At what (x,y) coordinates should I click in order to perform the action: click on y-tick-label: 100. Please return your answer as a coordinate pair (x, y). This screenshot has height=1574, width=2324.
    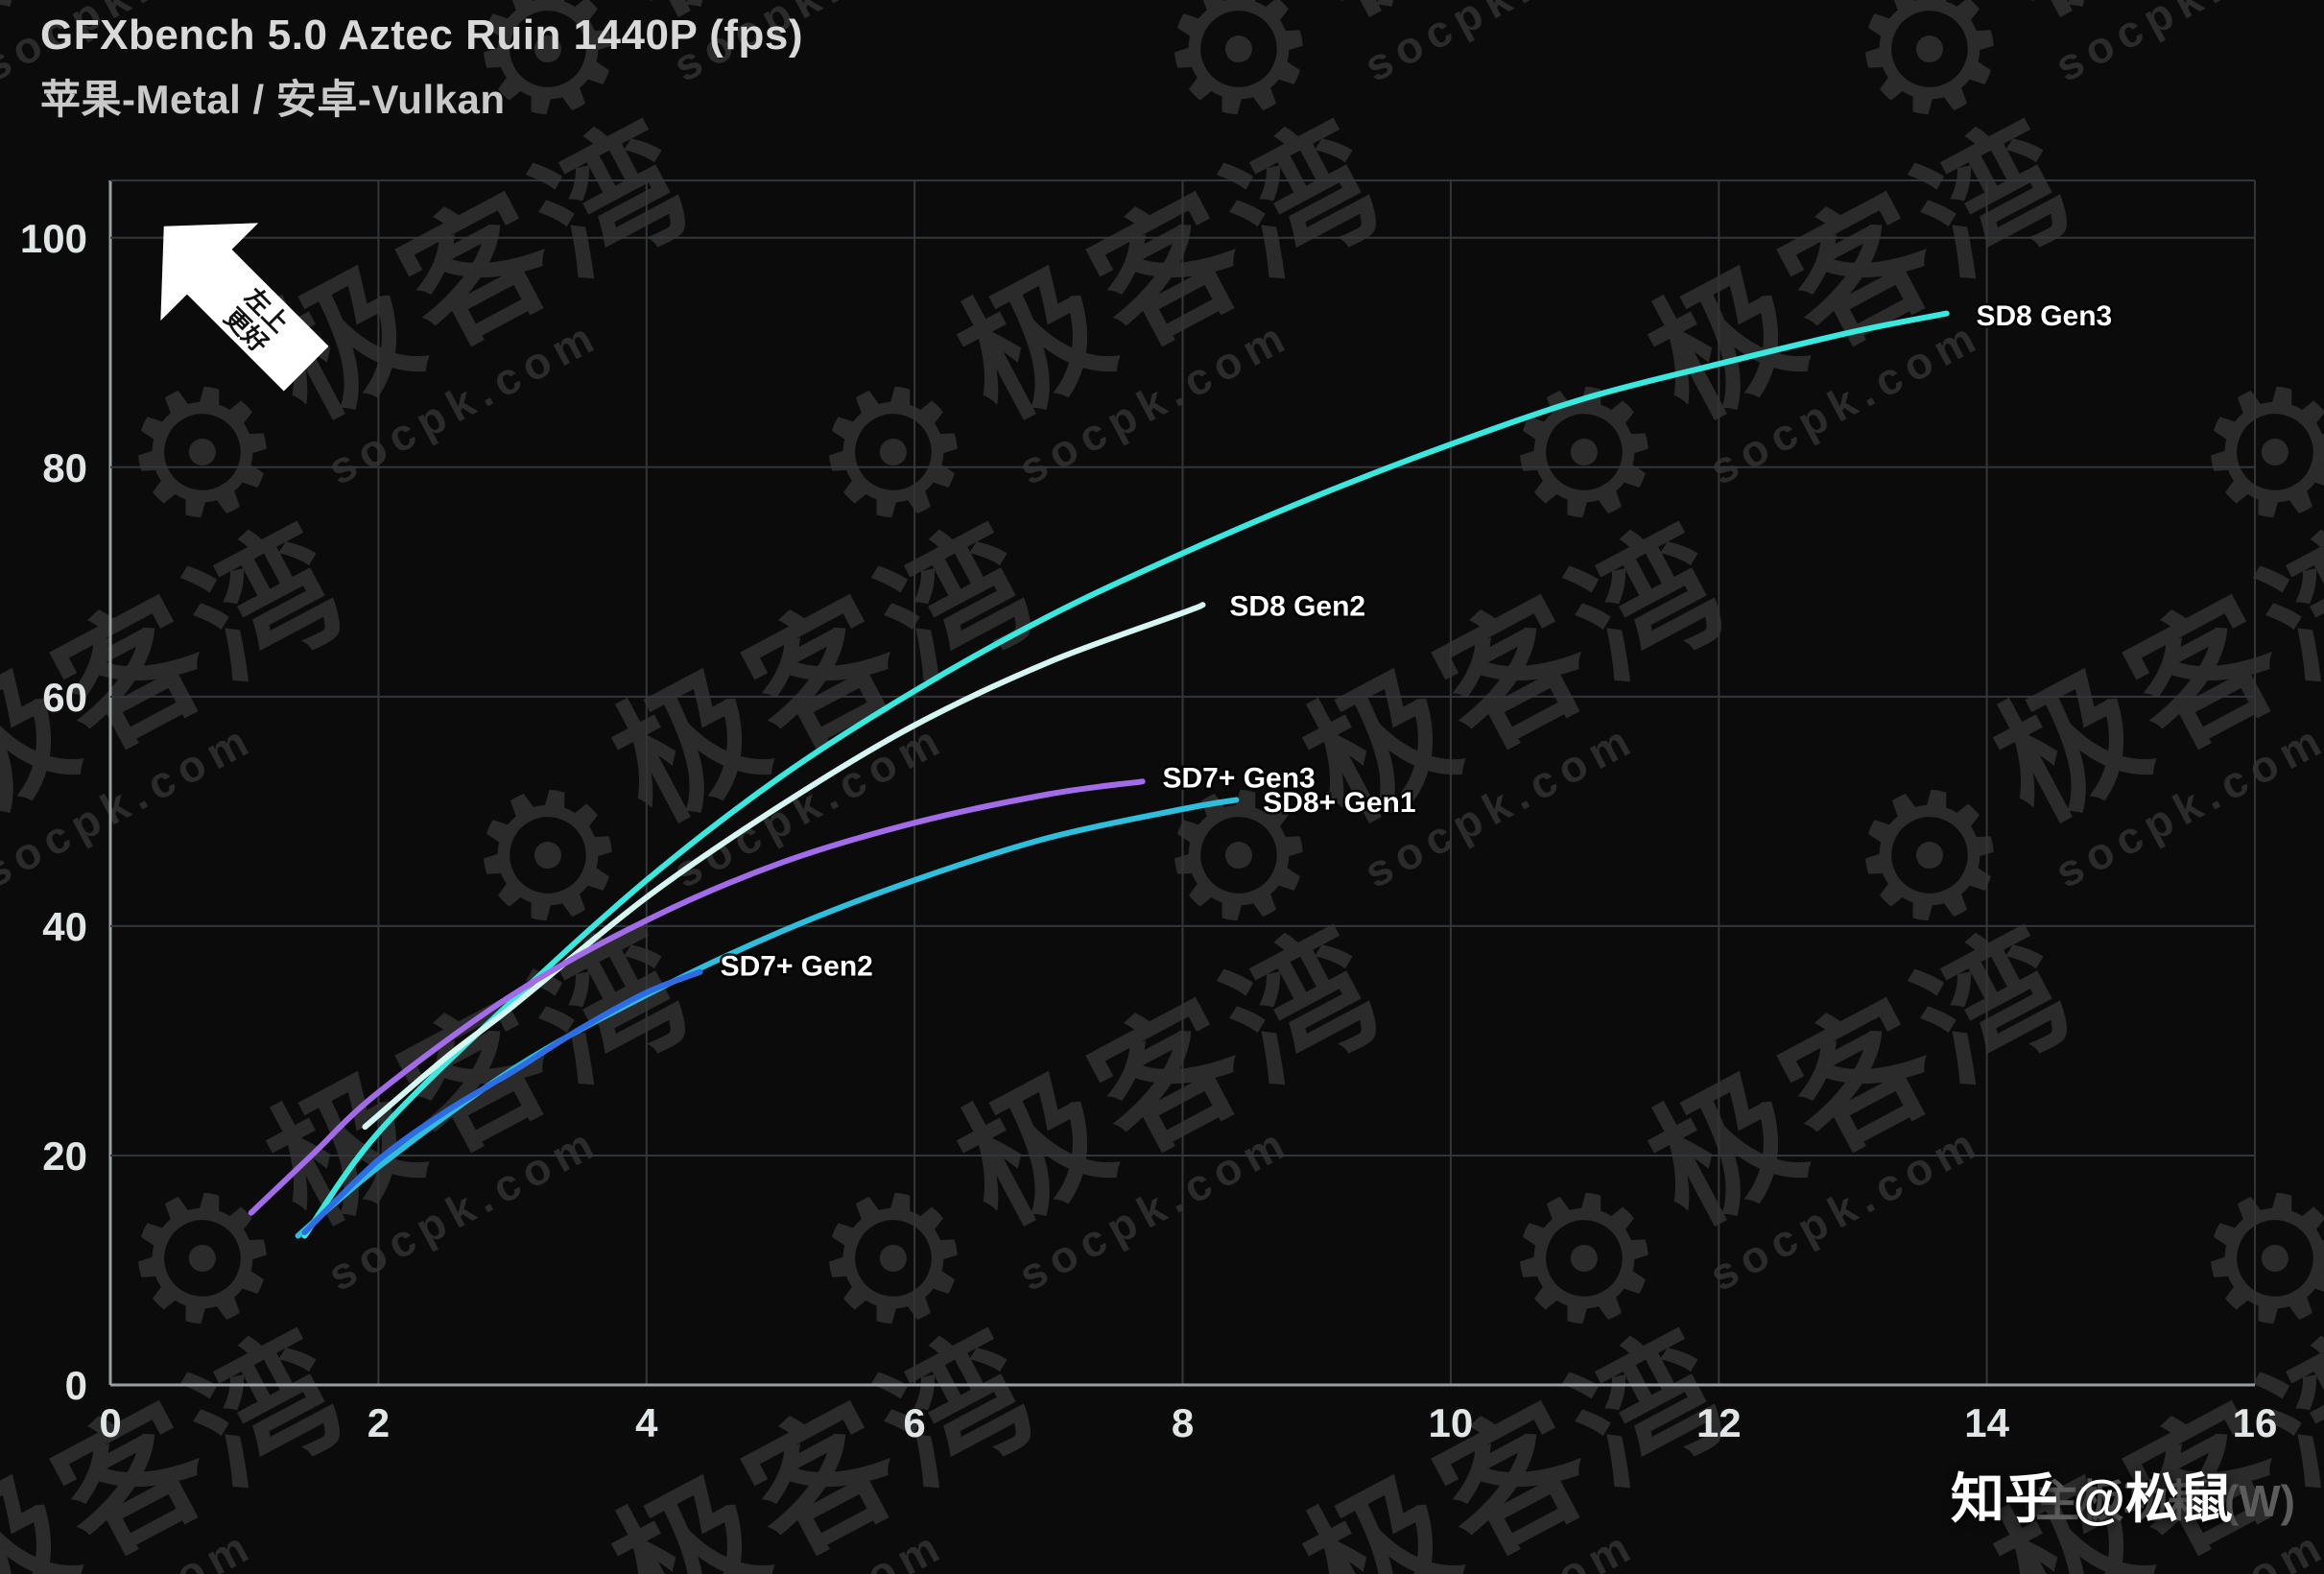
    Looking at the image, I should click on (53, 238).